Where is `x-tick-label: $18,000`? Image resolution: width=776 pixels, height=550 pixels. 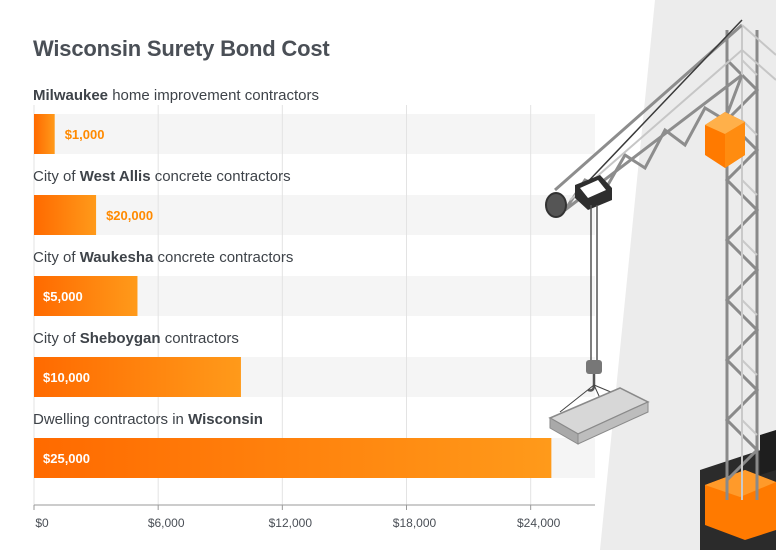 x-tick-label: $18,000 is located at coordinates (415, 523).